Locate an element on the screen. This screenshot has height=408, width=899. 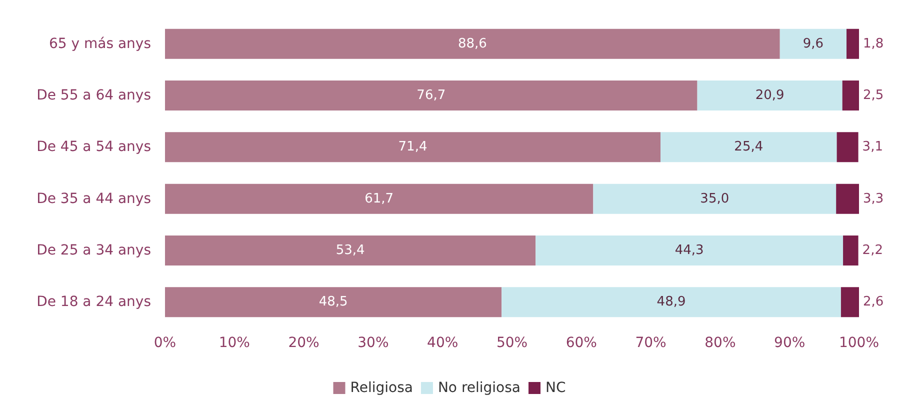
x-tick-label: 20% is located at coordinates (304, 343).